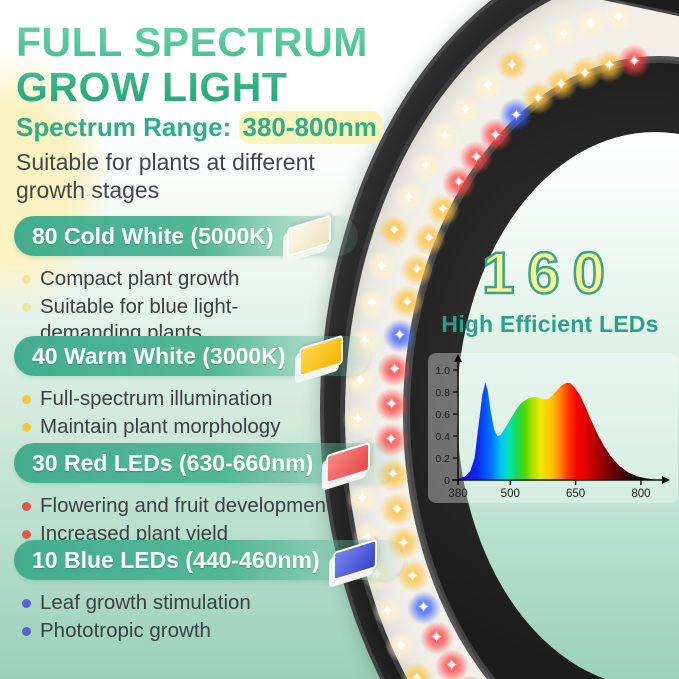 Image resolution: width=679 pixels, height=679 pixels. I want to click on badge-cold-white: 80 Cold White (5000K), so click(186, 236).